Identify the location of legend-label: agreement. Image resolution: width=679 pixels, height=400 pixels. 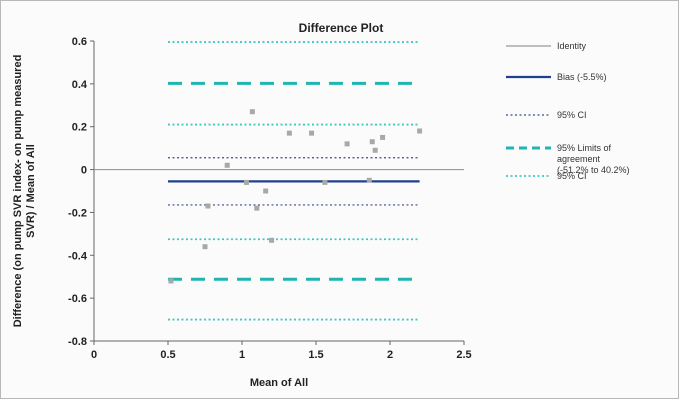
(579, 159).